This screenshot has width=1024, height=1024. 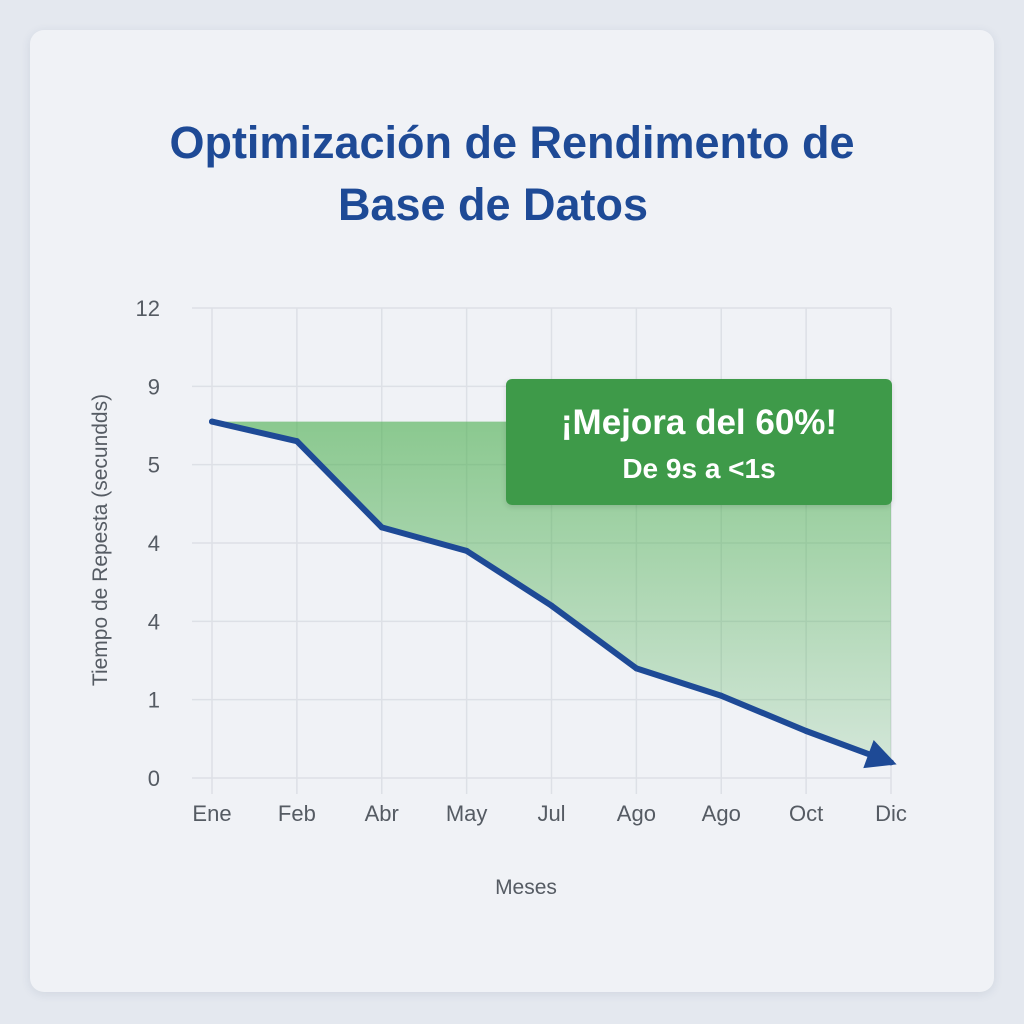 What do you see at coordinates (211, 813) in the screenshot?
I see `x-tick-label: Ene` at bounding box center [211, 813].